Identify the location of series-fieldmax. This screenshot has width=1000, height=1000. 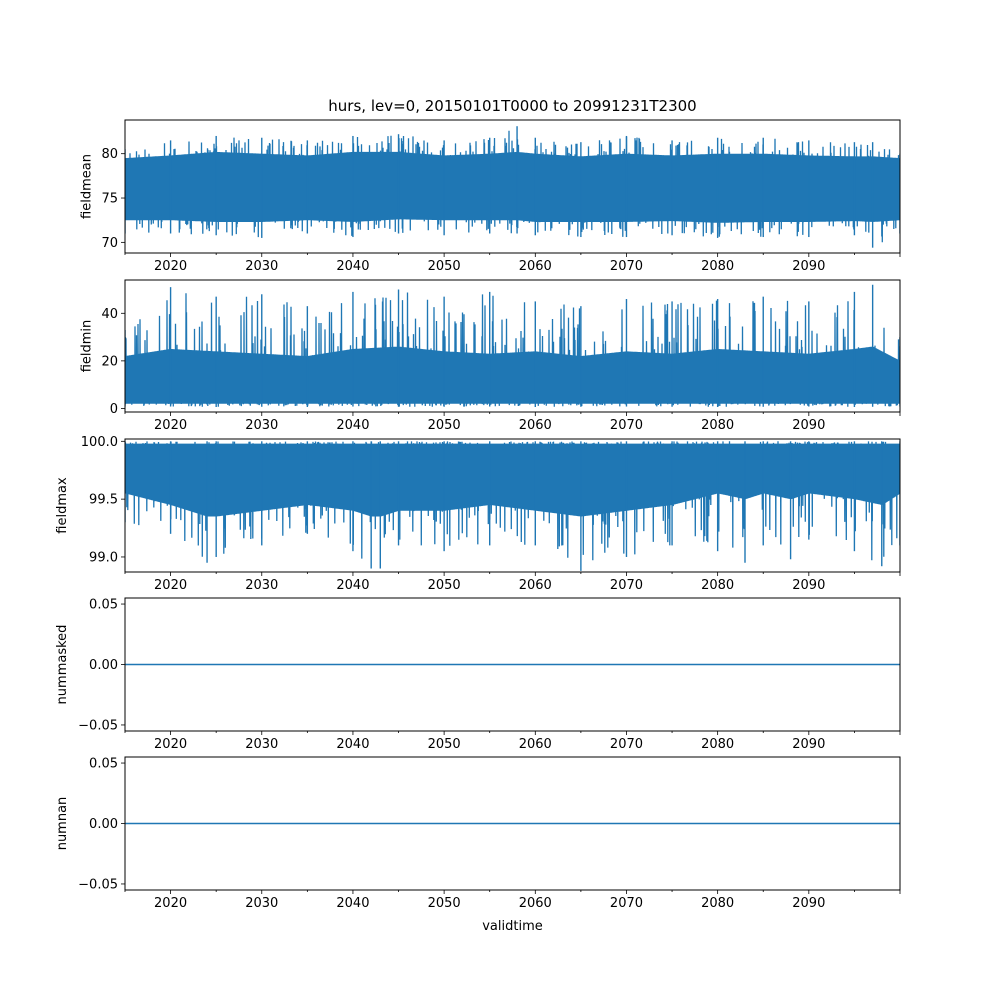
(512, 506).